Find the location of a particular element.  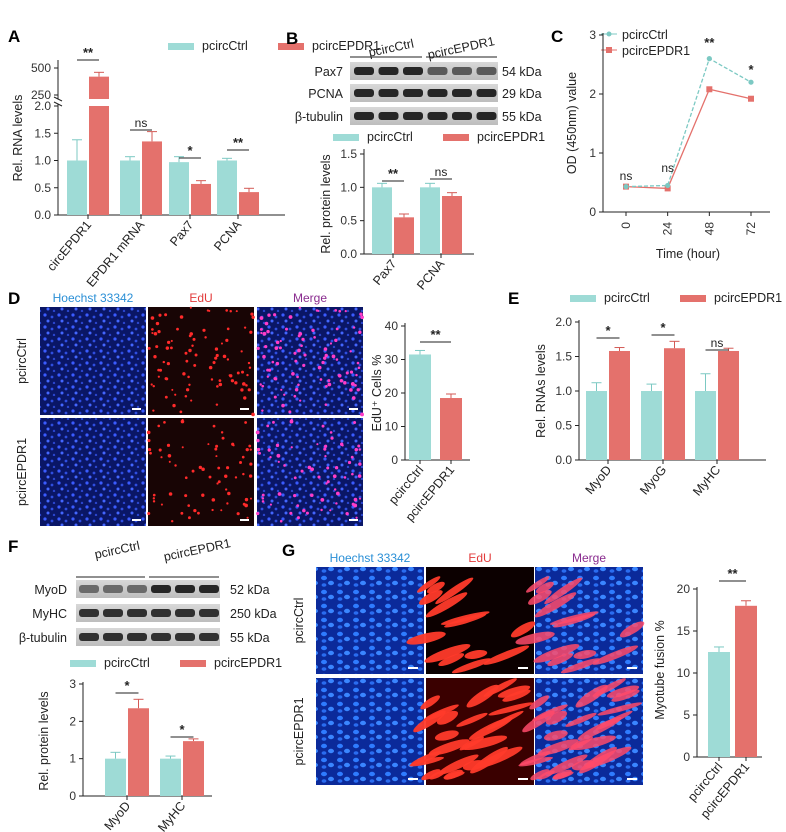

legend-swatch-ctrl is located at coordinates (181, 46).